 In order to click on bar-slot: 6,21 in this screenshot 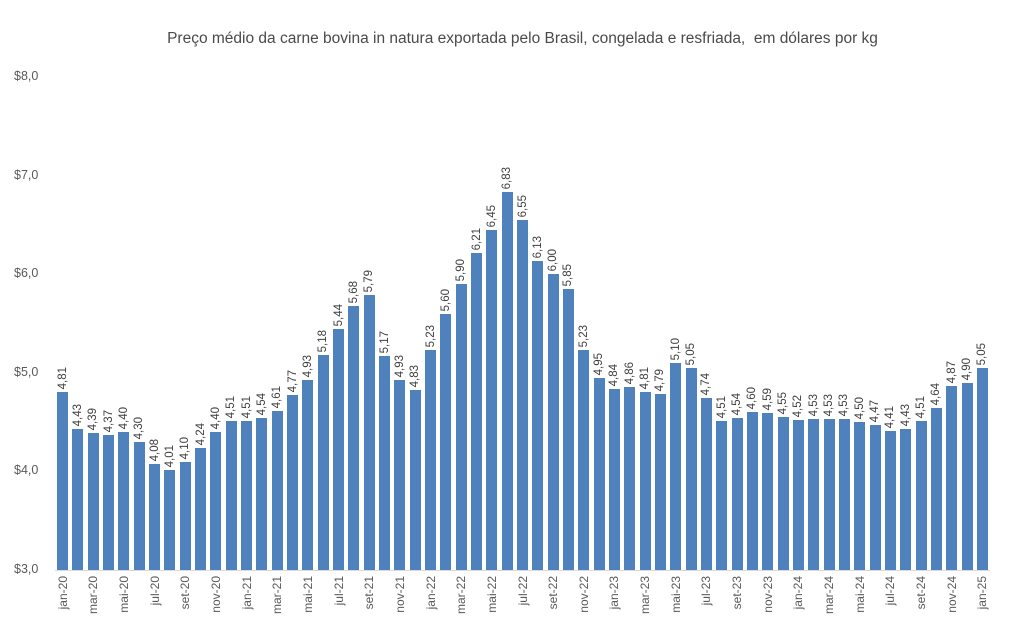, I will do `click(476, 323)`.